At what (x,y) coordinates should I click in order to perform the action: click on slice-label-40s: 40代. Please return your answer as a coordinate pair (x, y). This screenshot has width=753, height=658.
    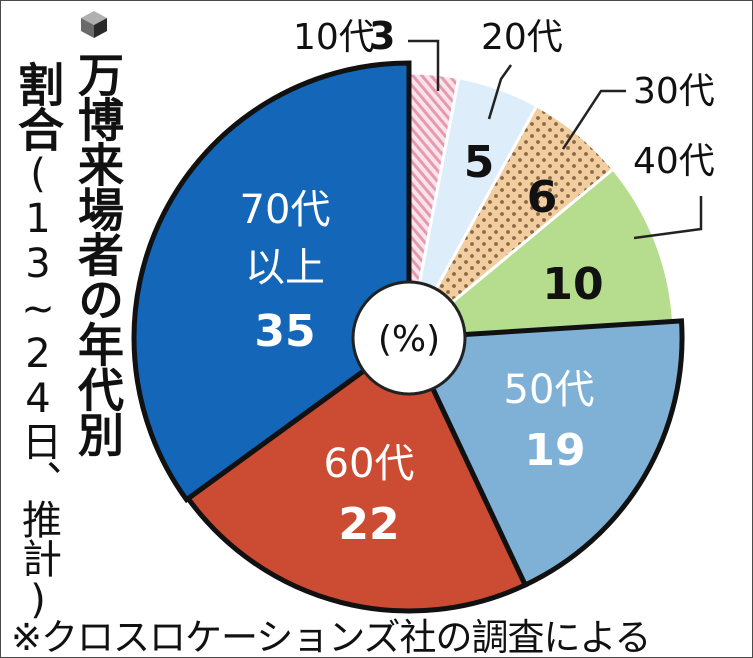
    Looking at the image, I should click on (674, 161).